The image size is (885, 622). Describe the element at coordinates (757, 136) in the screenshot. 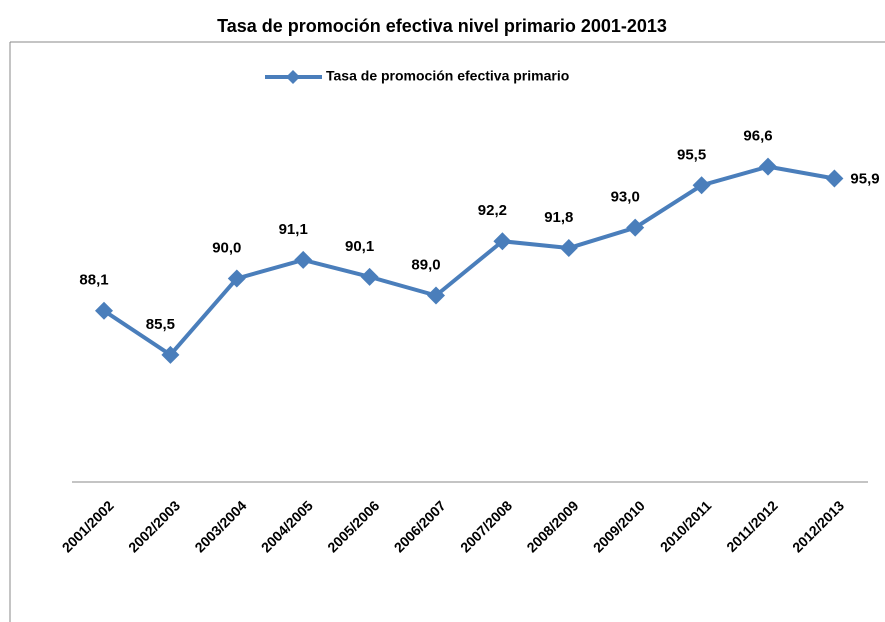

I see `data-label: 96,6` at that location.